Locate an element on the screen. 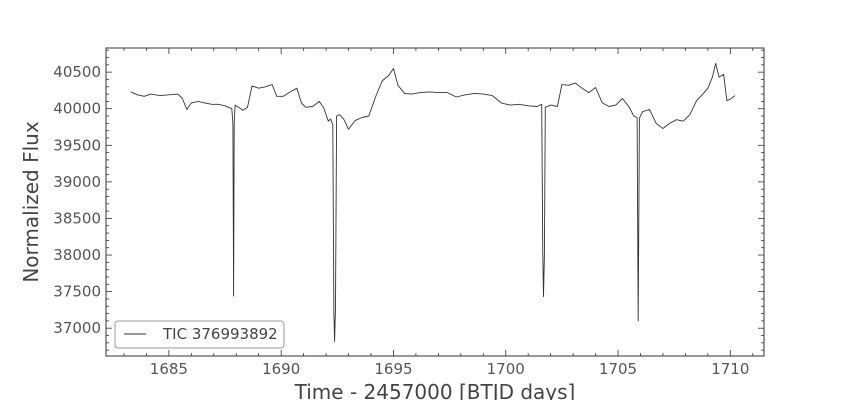 This screenshot has width=848, height=400. x-tick-label: 1685 is located at coordinates (169, 369).